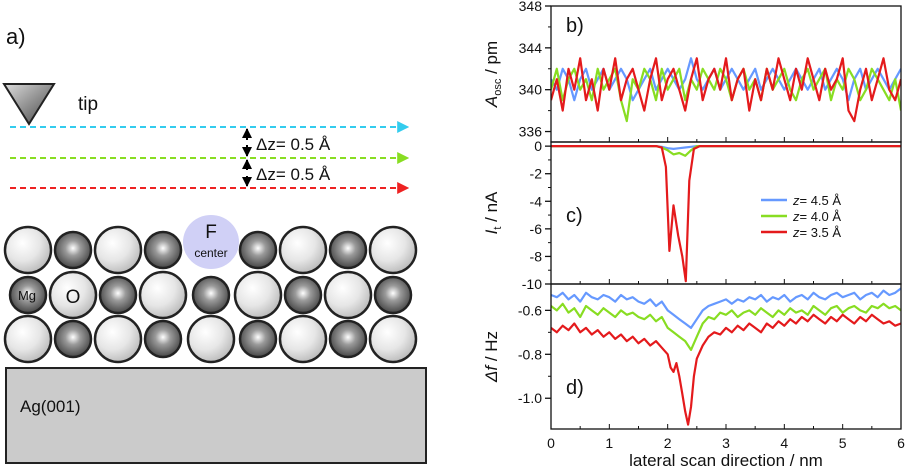 Image resolution: width=907 pixels, height=474 pixels. What do you see at coordinates (536, 201) in the screenshot?
I see `y-tick-label: -4` at bounding box center [536, 201].